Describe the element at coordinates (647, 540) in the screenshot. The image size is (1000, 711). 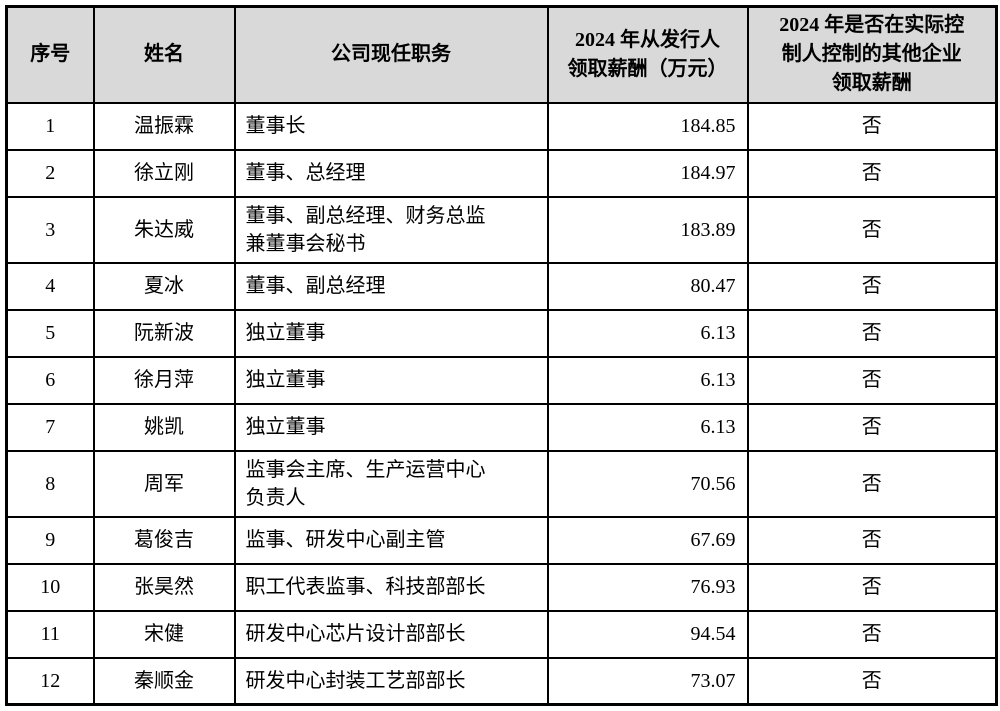
I see `cell-salary: 67.69` at that location.